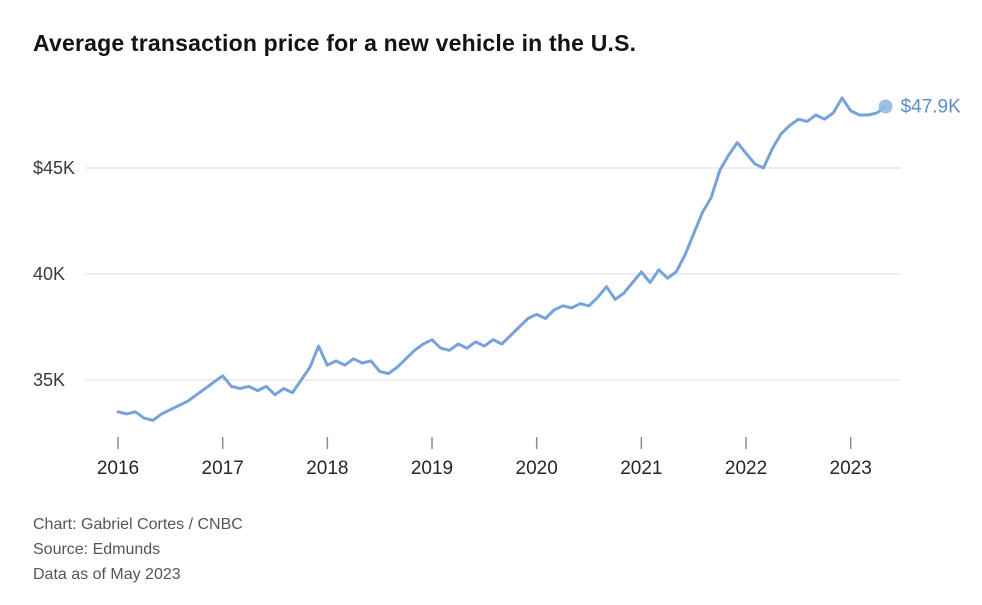  Describe the element at coordinates (537, 468) in the screenshot. I see `x-axis-label: 2020` at that location.